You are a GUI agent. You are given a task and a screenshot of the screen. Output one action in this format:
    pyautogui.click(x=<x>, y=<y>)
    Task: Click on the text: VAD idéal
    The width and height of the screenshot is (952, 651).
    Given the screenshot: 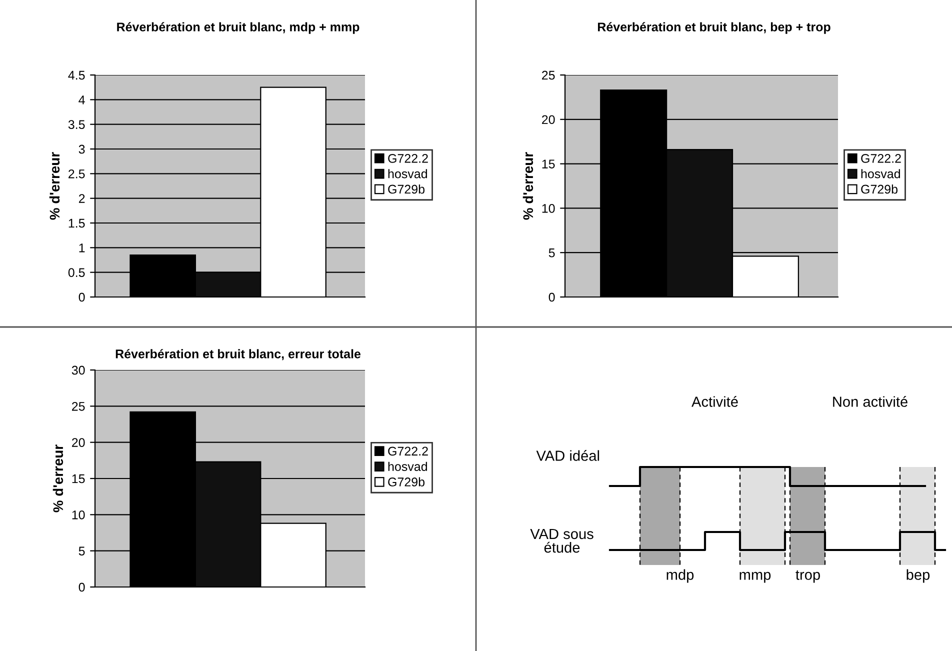 What is the action you would take?
    pyautogui.click(x=568, y=455)
    